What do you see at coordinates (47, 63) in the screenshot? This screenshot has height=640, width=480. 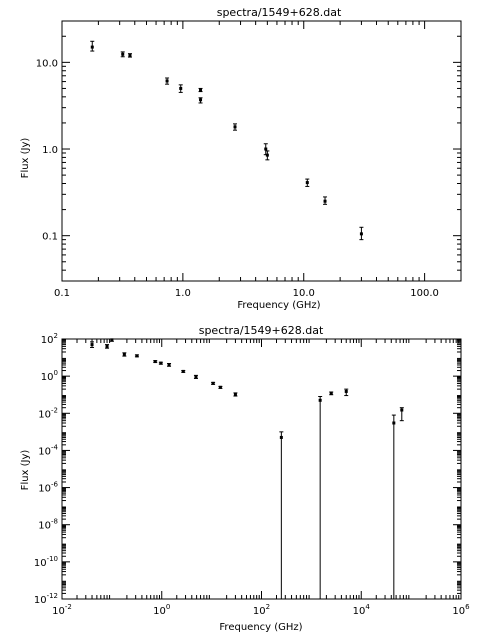 I see `top-chart-y-tick-label: 10.0` at bounding box center [47, 63].